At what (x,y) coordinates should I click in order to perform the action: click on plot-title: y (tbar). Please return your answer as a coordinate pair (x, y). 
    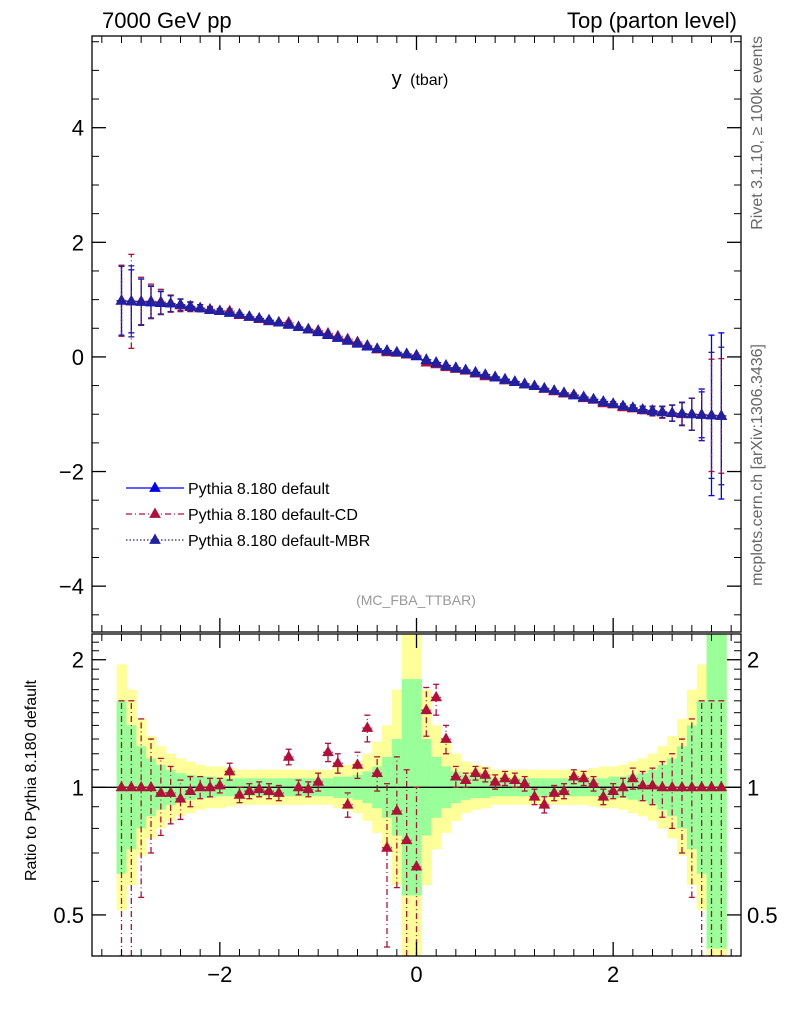
    Looking at the image, I should click on (420, 79).